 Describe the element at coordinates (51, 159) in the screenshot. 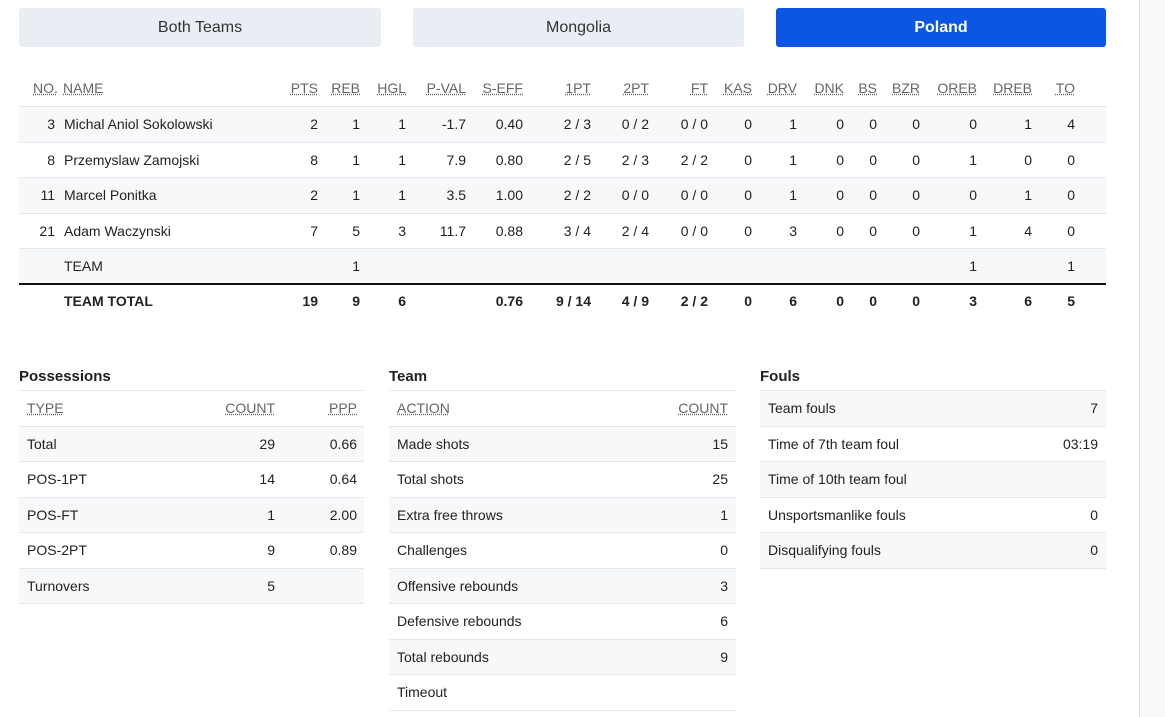

I see `stat-cell: 8` at that location.